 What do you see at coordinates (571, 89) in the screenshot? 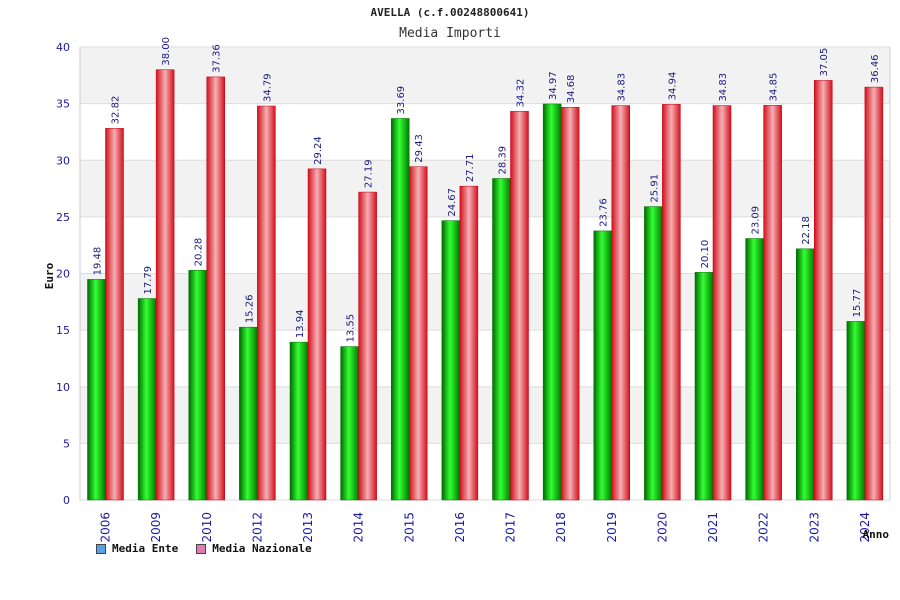
I see `data-label: 34.68` at bounding box center [571, 89].